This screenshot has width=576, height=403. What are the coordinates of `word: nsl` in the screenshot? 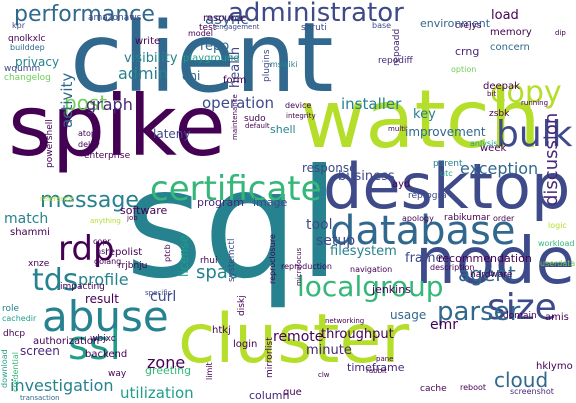 It's located at (102, 251).